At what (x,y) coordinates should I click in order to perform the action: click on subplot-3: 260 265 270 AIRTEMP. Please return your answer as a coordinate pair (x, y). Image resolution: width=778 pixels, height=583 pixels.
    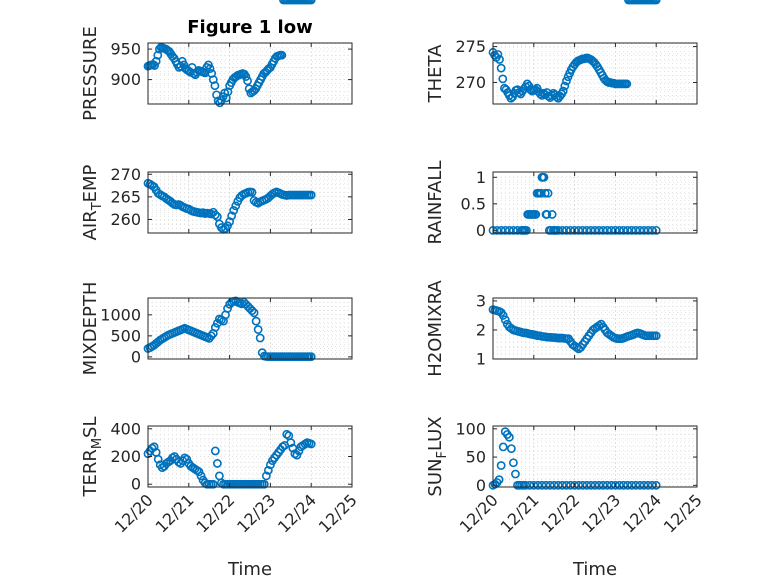
    Looking at the image, I should click on (216, 202).